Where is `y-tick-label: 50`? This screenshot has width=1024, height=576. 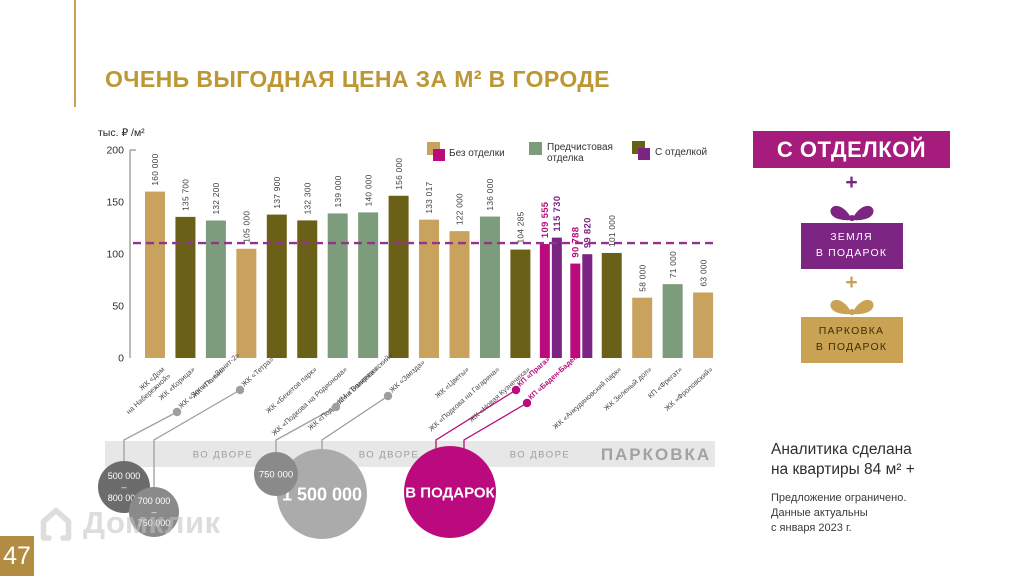
y-tick-label: 50 is located at coordinates (118, 307).